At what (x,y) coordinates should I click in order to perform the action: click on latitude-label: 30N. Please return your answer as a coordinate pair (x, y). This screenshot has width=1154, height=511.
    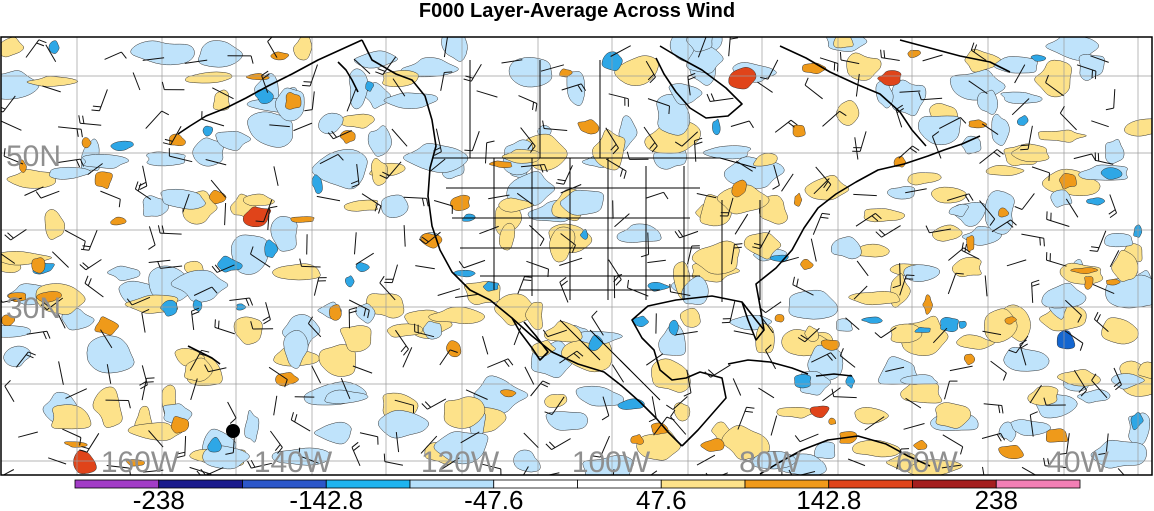
    Looking at the image, I should click on (33, 308).